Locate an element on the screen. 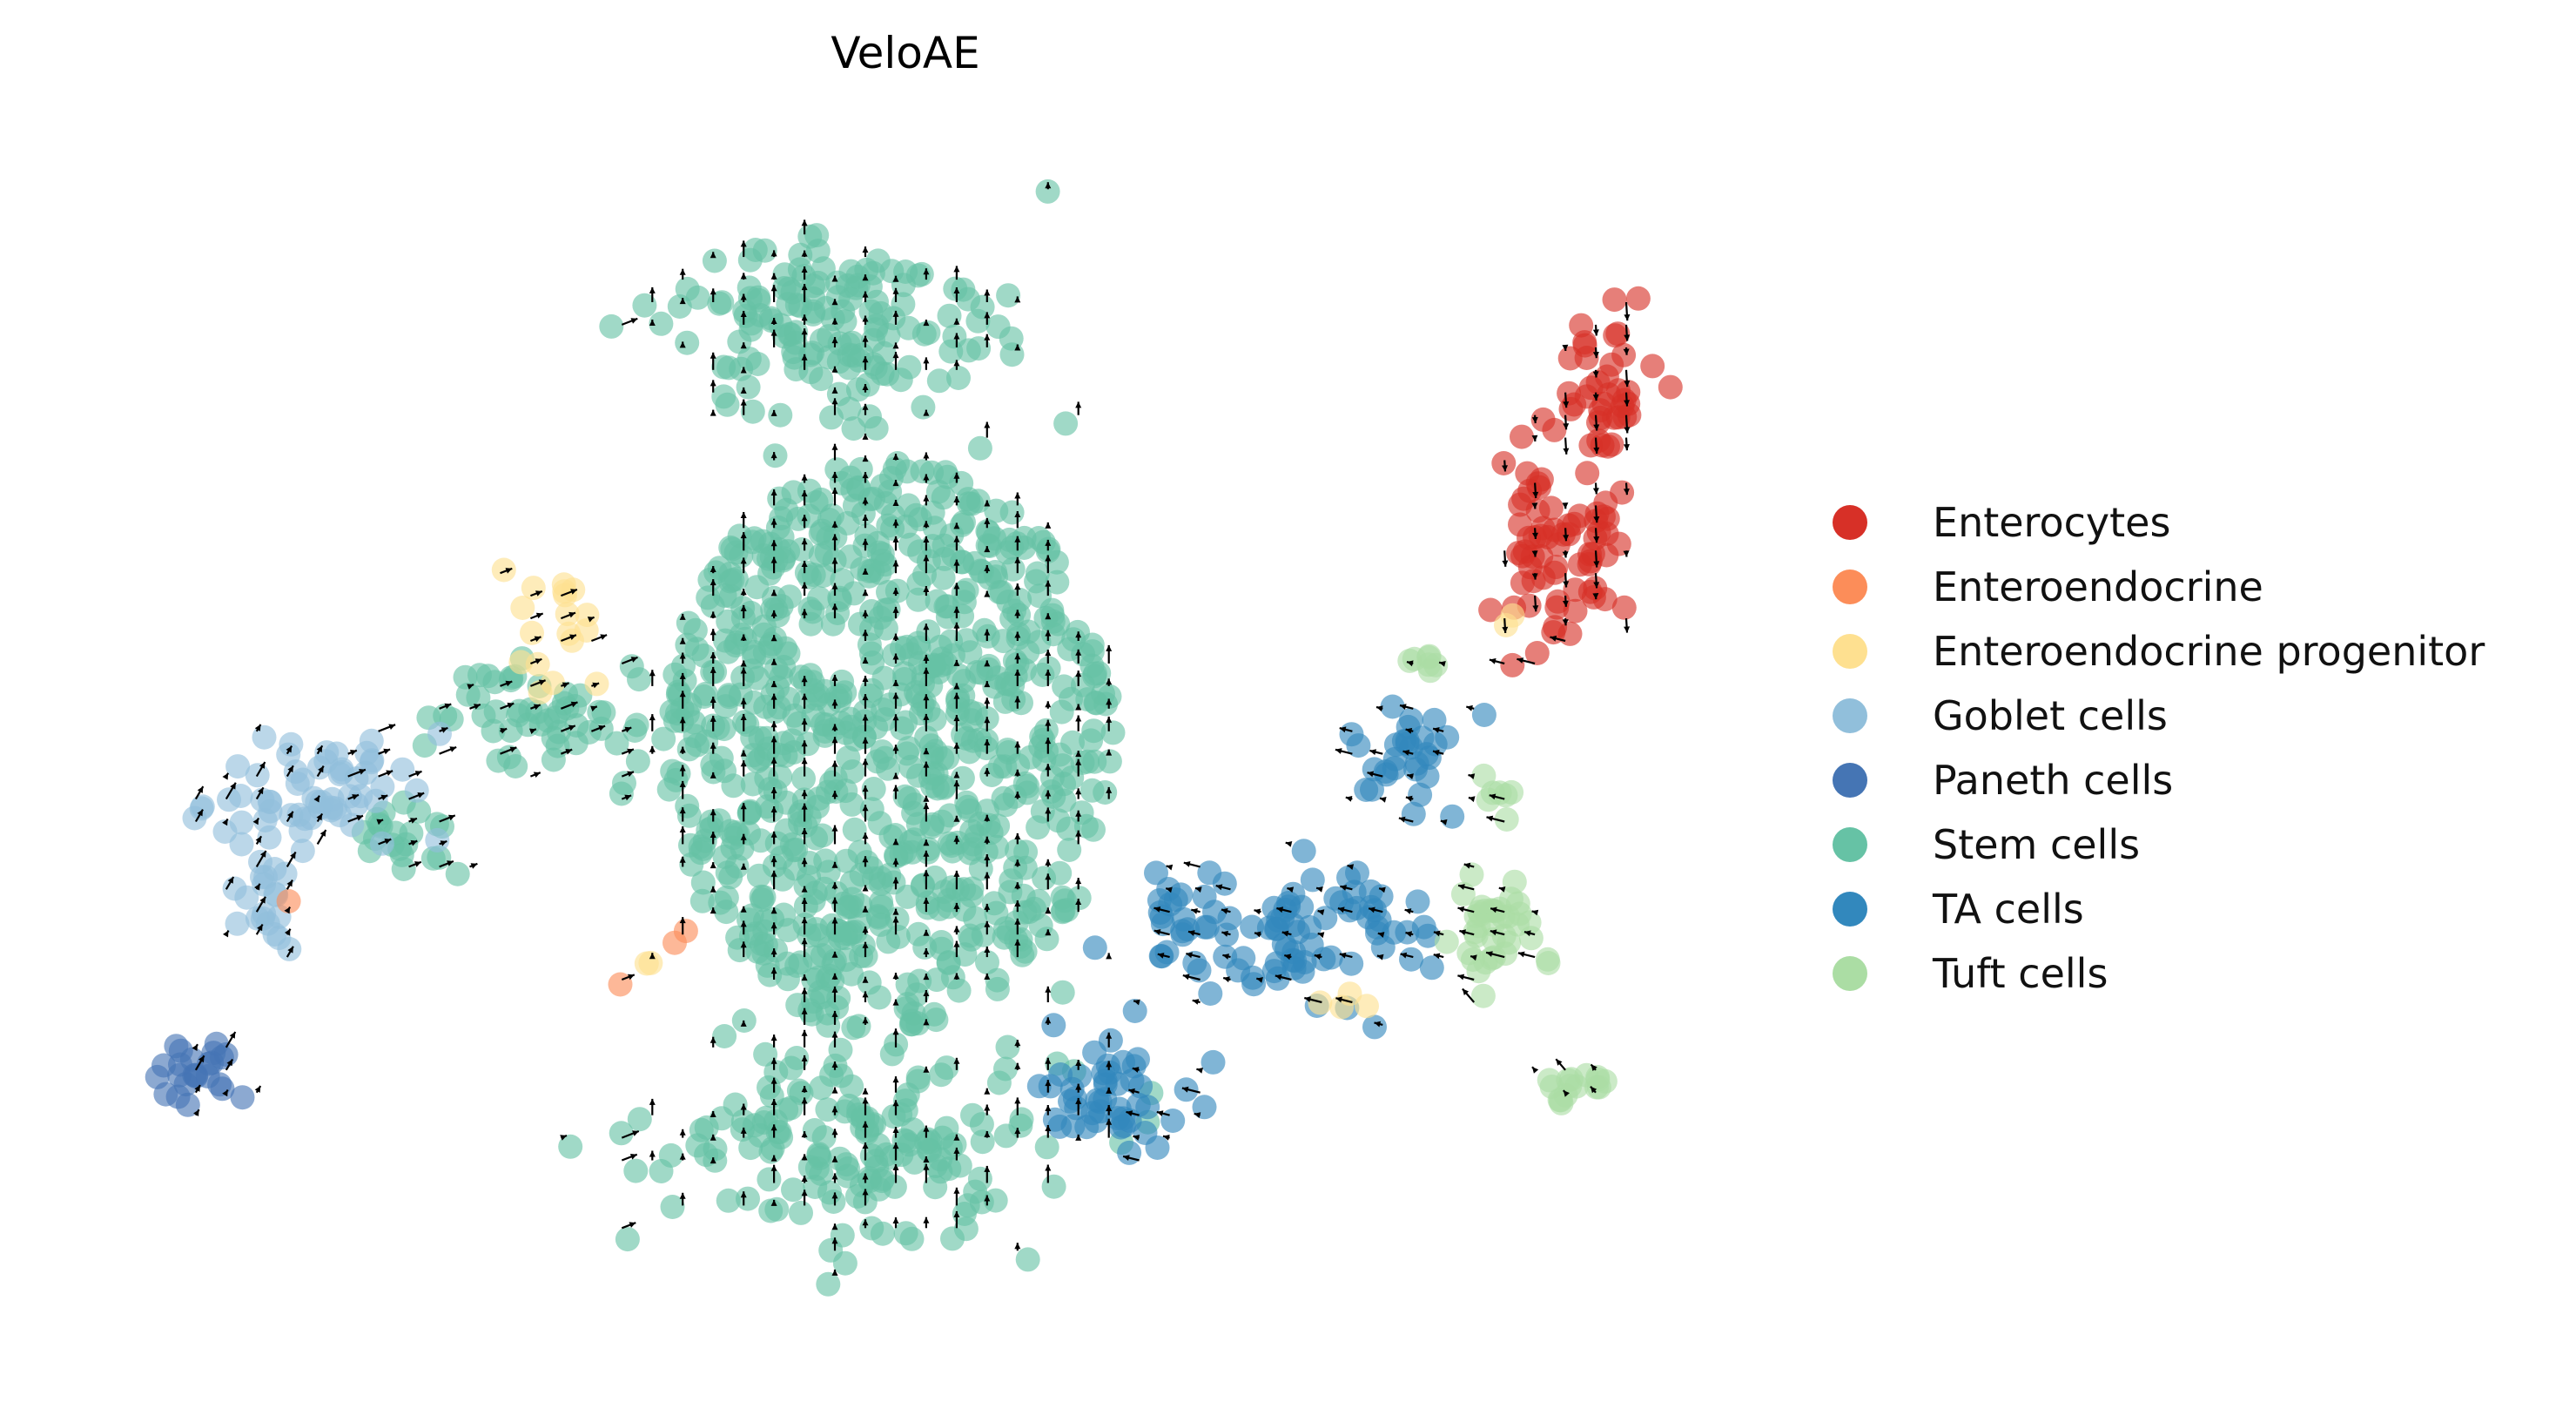 The image size is (2576, 1422). point-enterocytes is located at coordinates (1556, 567).